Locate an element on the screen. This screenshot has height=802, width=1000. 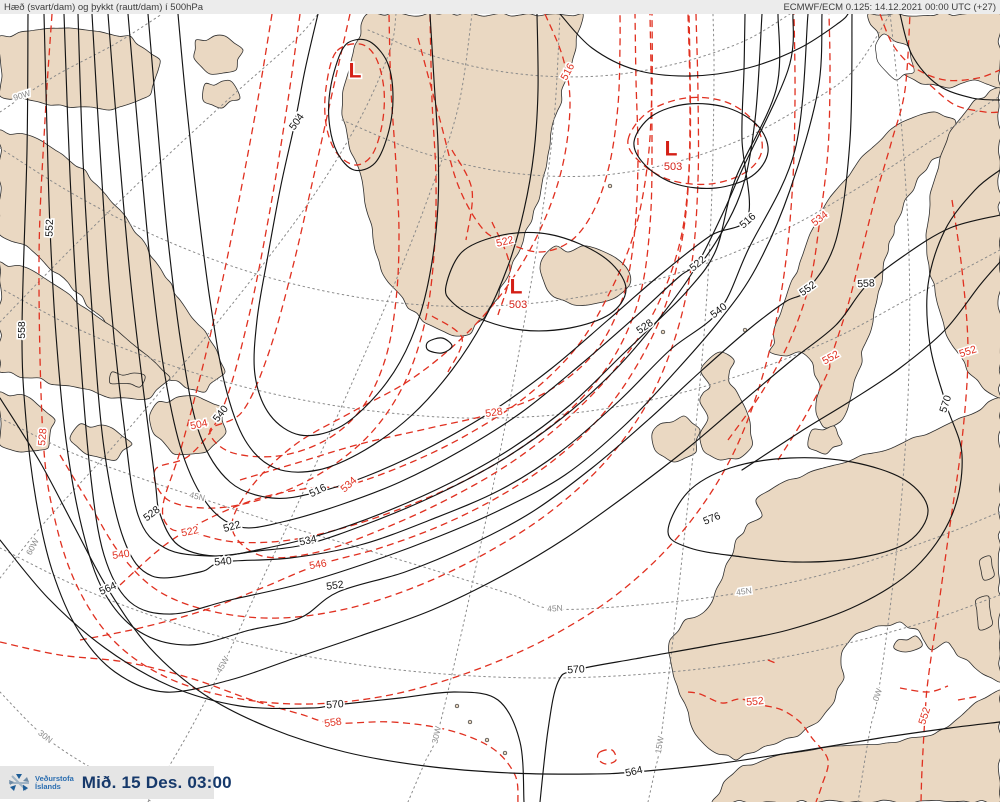
white-sea is located at coordinates (895, 57).